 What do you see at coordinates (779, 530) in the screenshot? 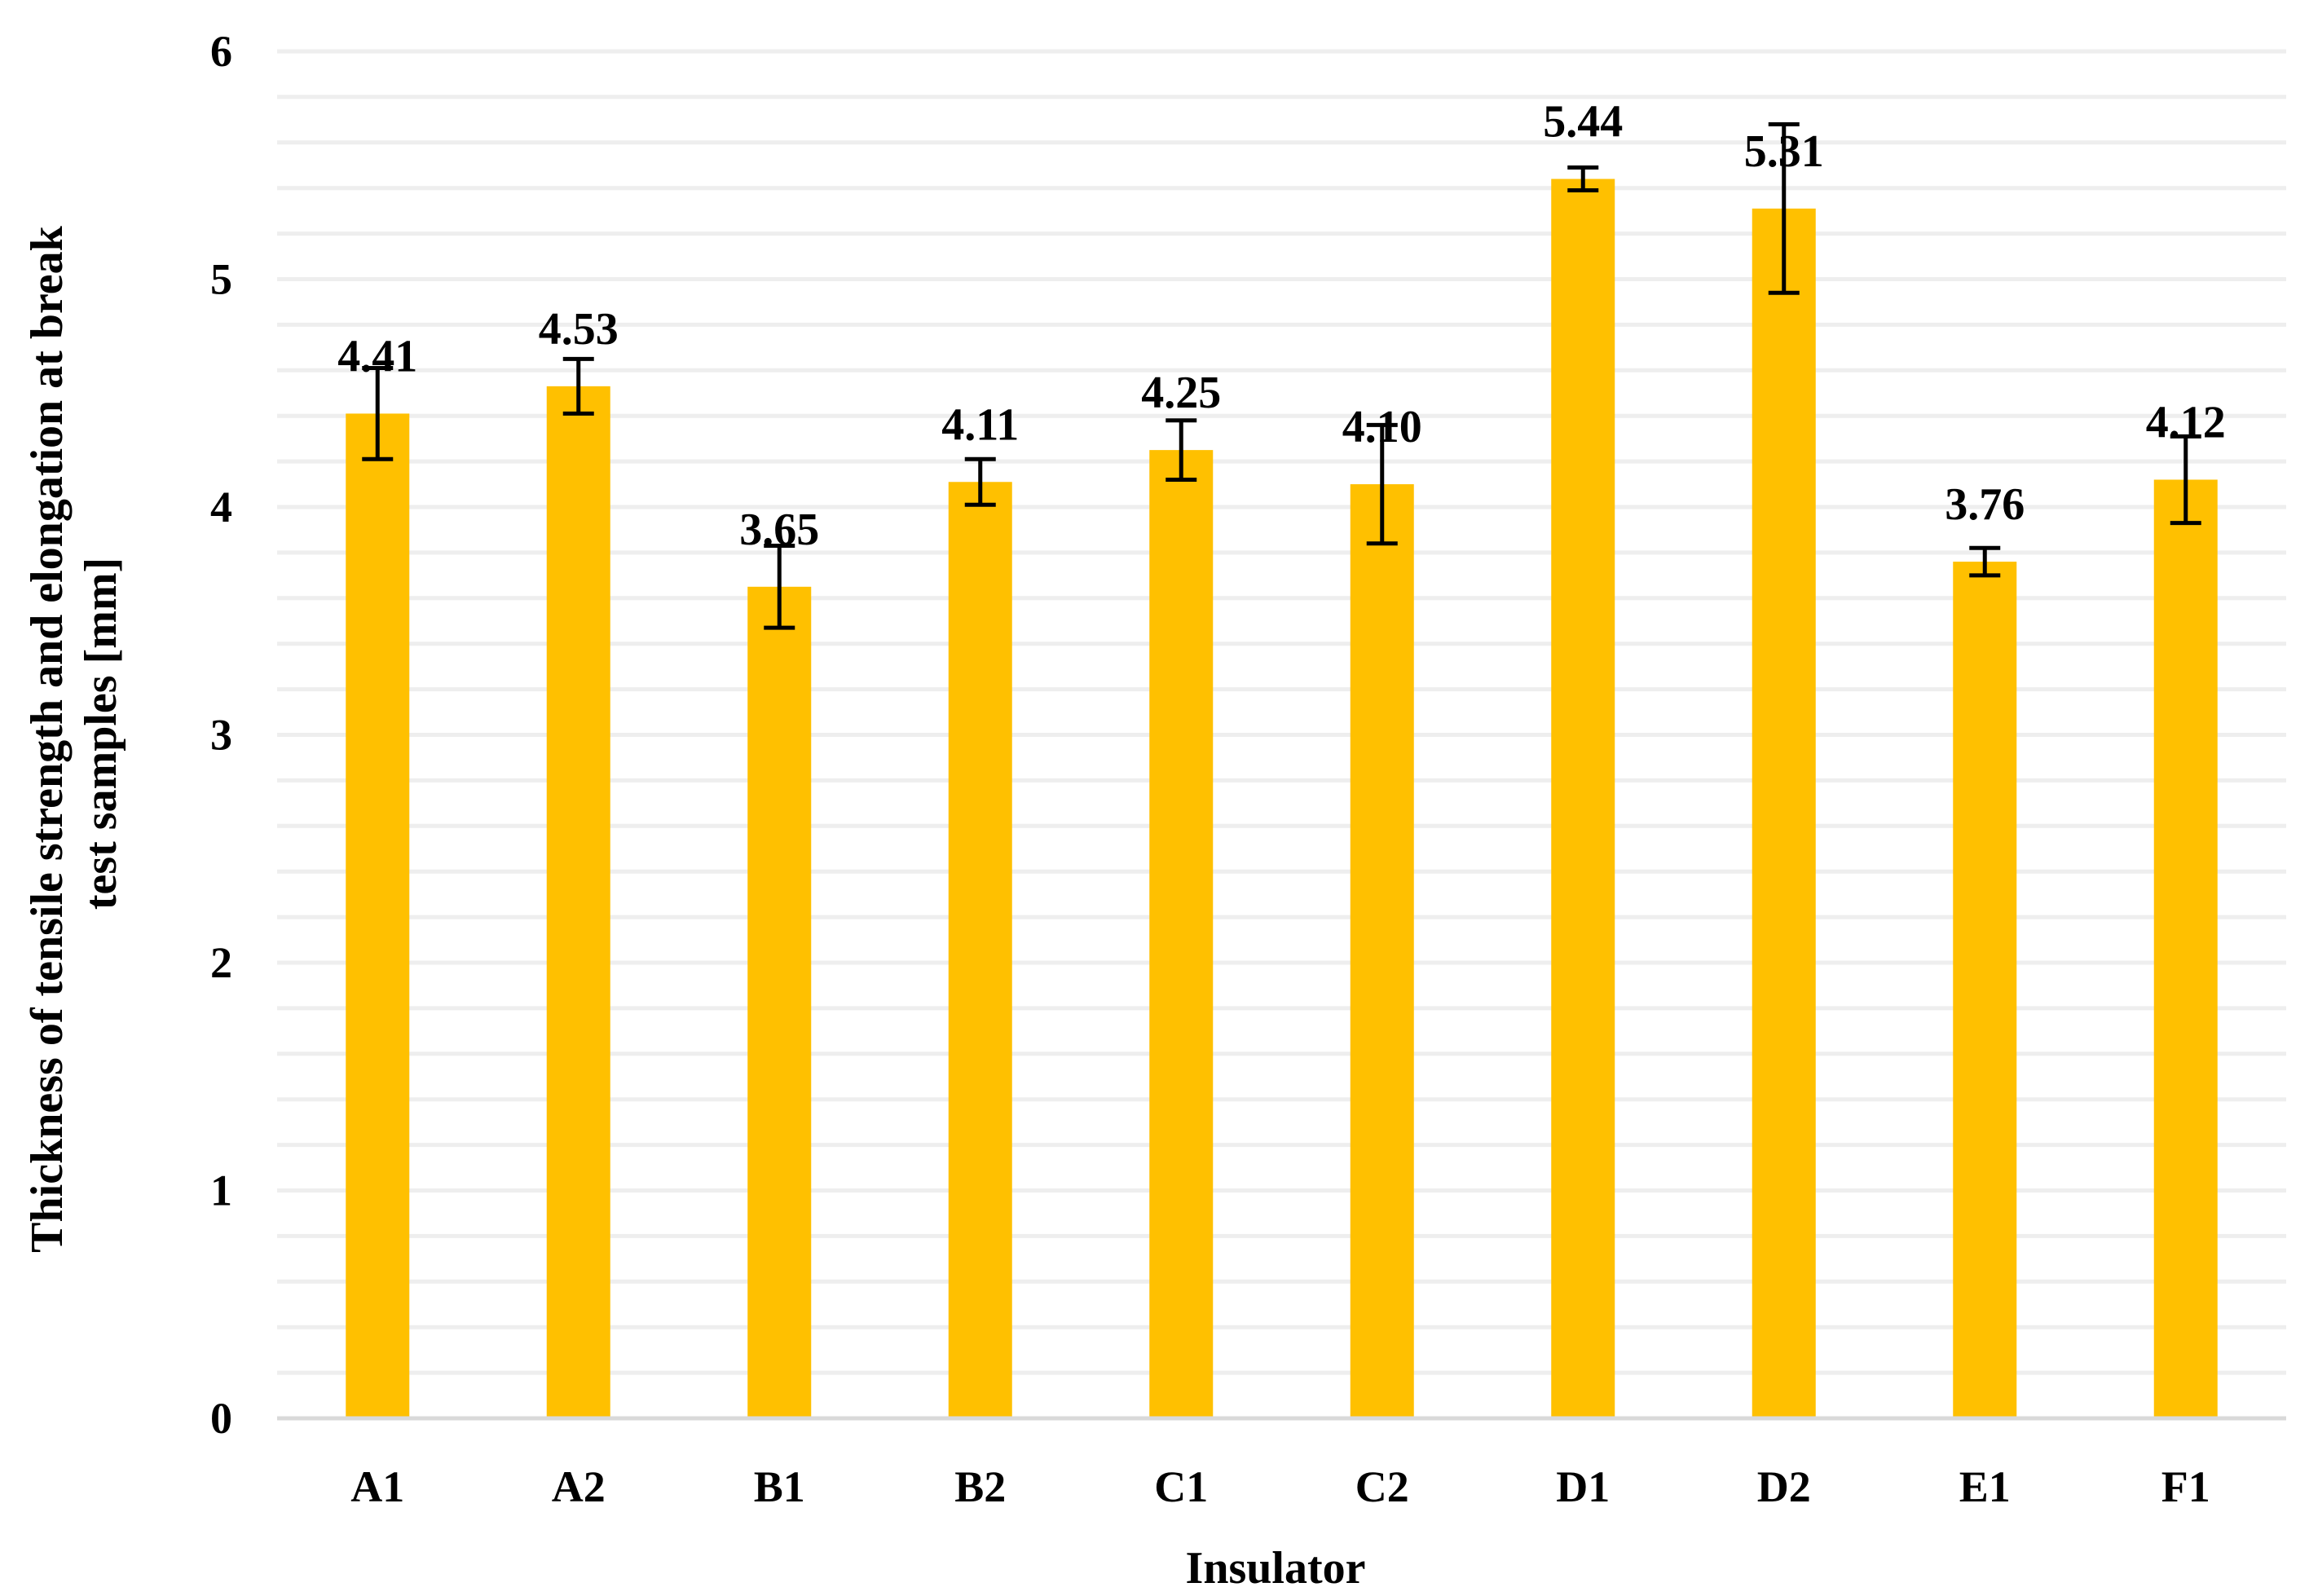
I see `data-label-b1: 3.65` at bounding box center [779, 530].